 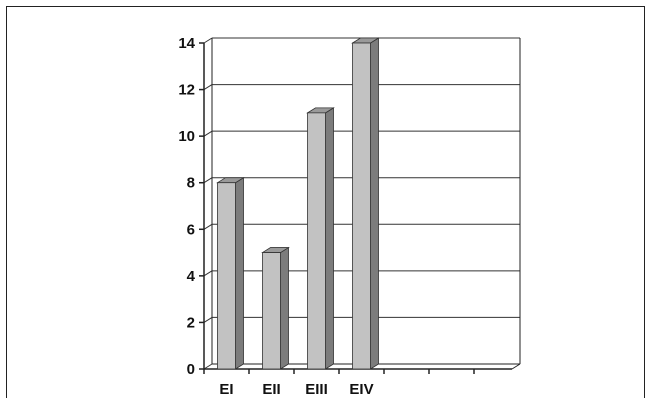 I want to click on bar-side-EII, so click(x=284, y=308).